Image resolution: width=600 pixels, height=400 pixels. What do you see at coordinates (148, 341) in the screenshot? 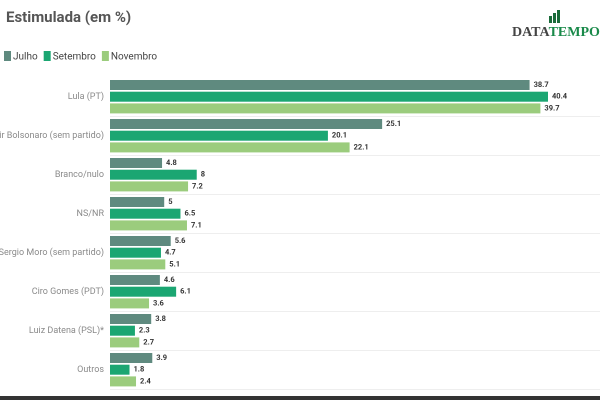
I see `value-label: 2.7` at bounding box center [148, 341].